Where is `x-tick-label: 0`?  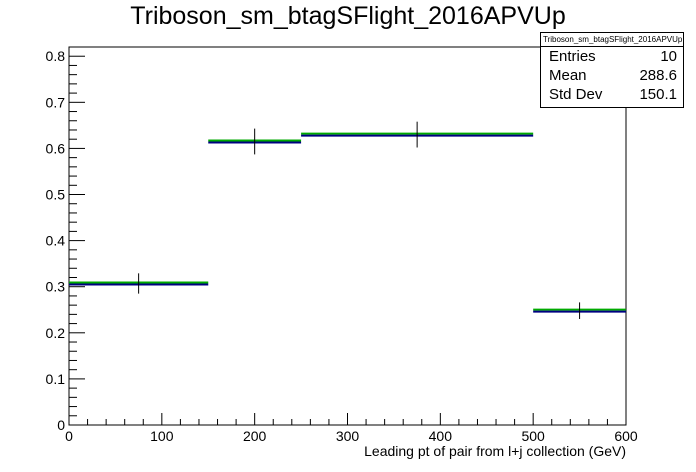
x-tick-label: 0 is located at coordinates (69, 436).